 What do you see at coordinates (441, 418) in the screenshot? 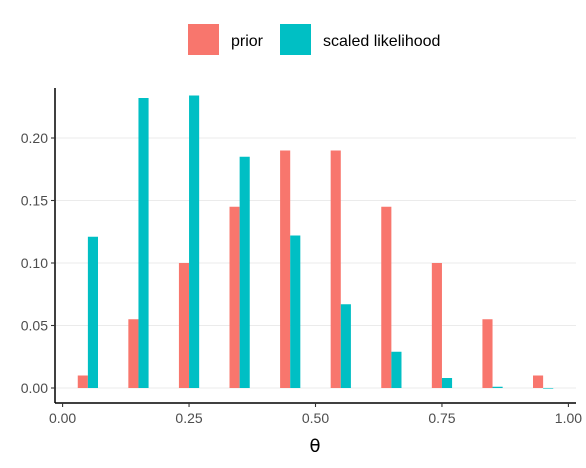
I see `x-tick-label-3: 0.75` at bounding box center [441, 418].